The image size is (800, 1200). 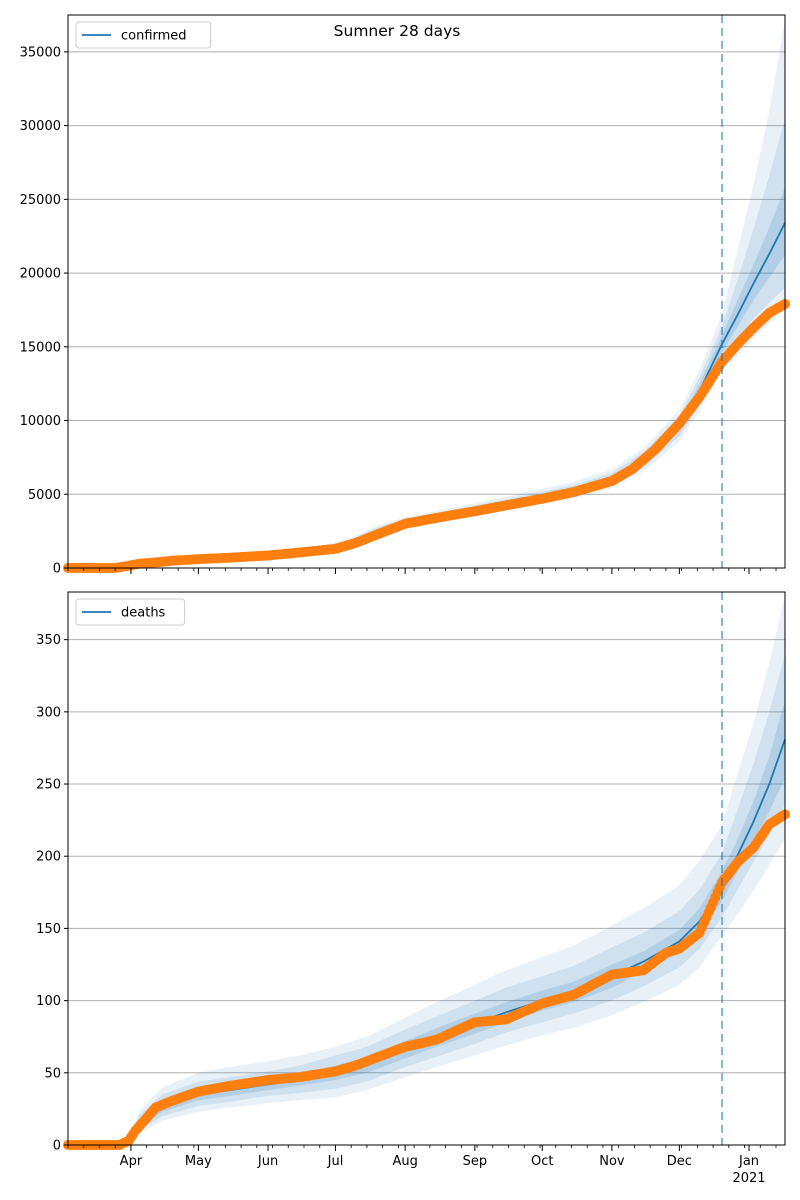 I want to click on confirmed-y-tick-label: 0, so click(x=57, y=569).